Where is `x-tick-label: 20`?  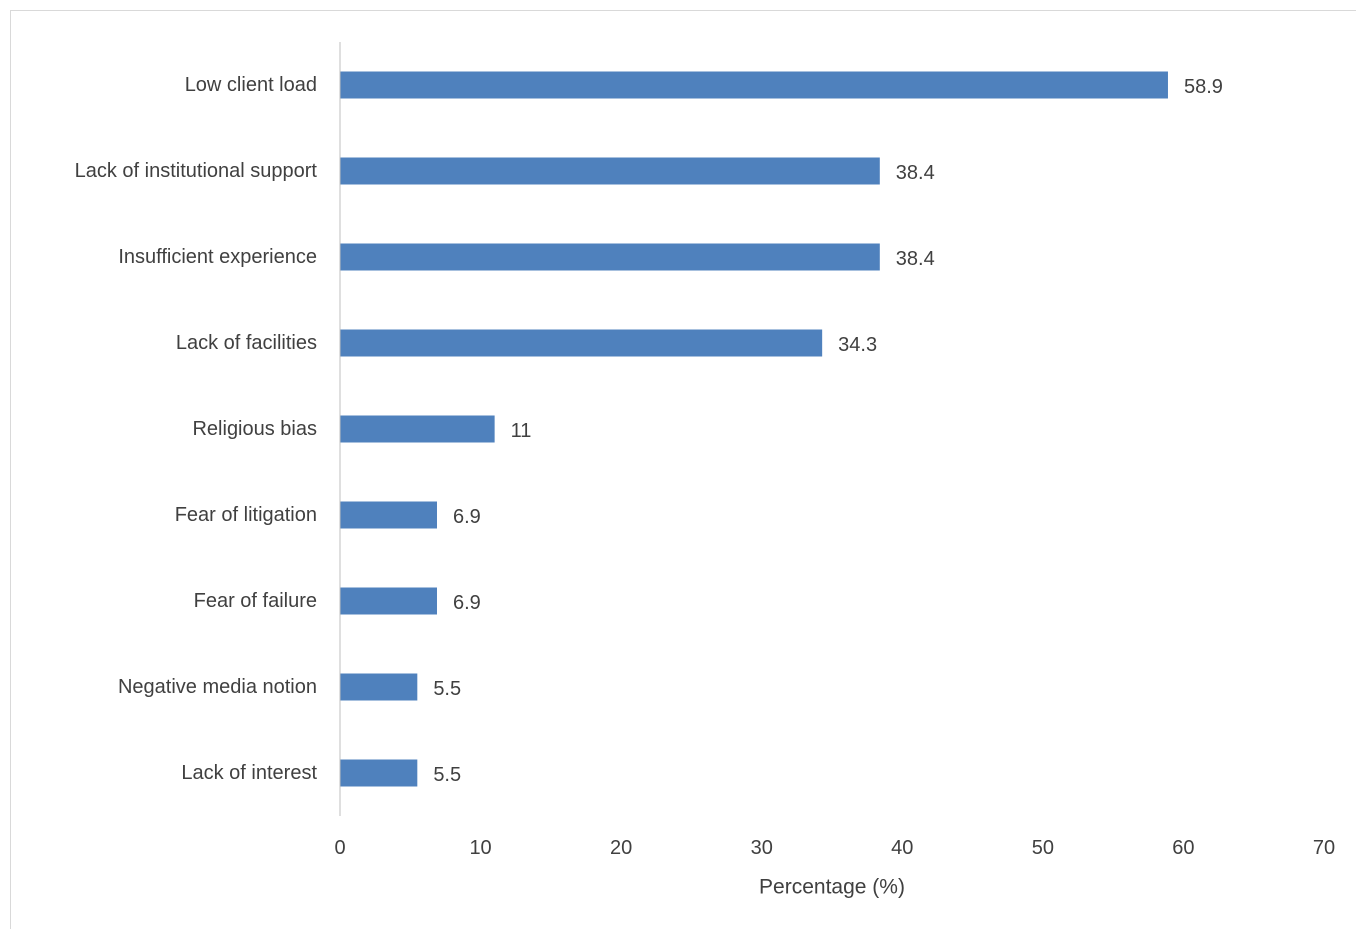 x-tick-label: 20 is located at coordinates (621, 848).